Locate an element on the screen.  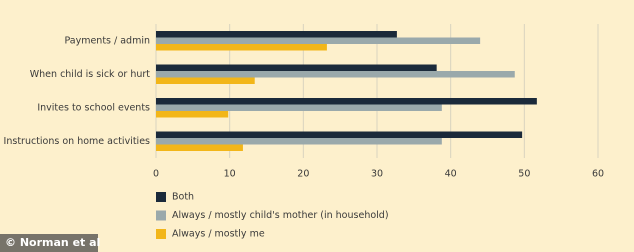
credit: © Norman et al is located at coordinates (52, 242).